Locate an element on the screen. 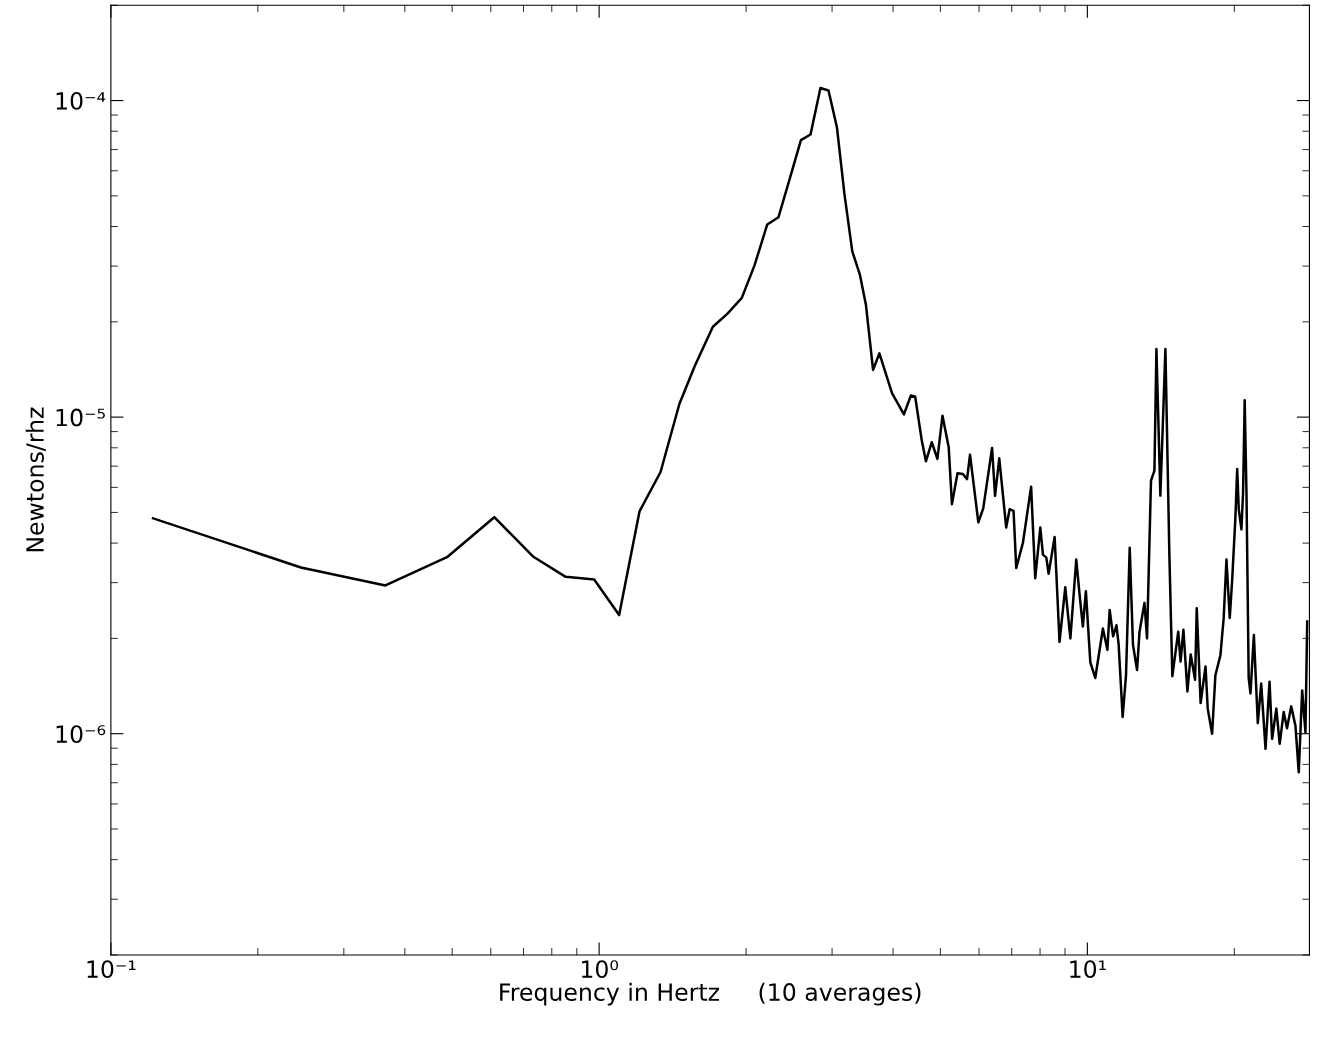  x-tick-label: 10⁻¹ is located at coordinates (111, 969).